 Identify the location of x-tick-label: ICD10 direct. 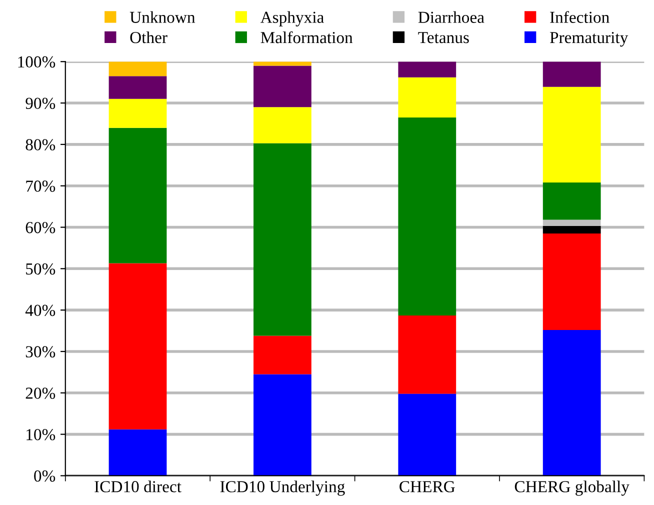
(138, 486).